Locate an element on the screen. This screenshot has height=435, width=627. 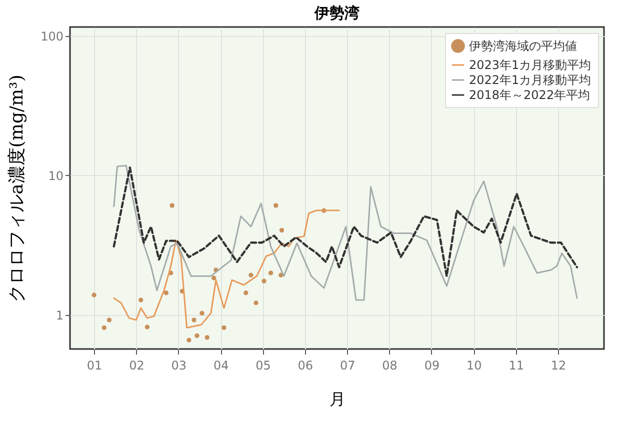
y-tick-label: 10 is located at coordinates (56, 175).